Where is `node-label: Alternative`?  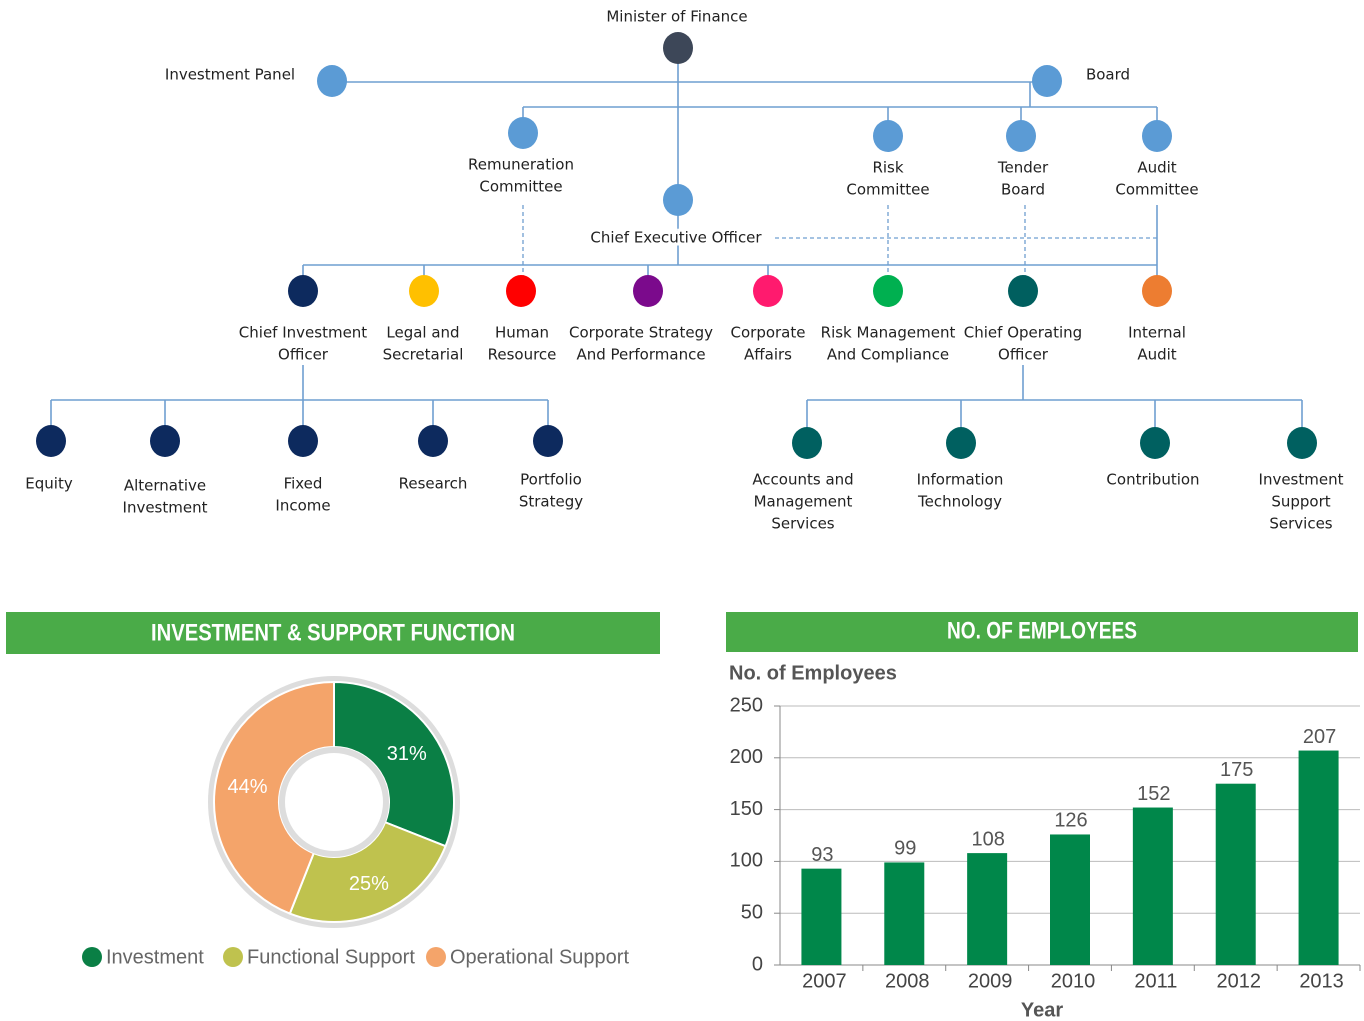
node-label: Alternative is located at coordinates (165, 486).